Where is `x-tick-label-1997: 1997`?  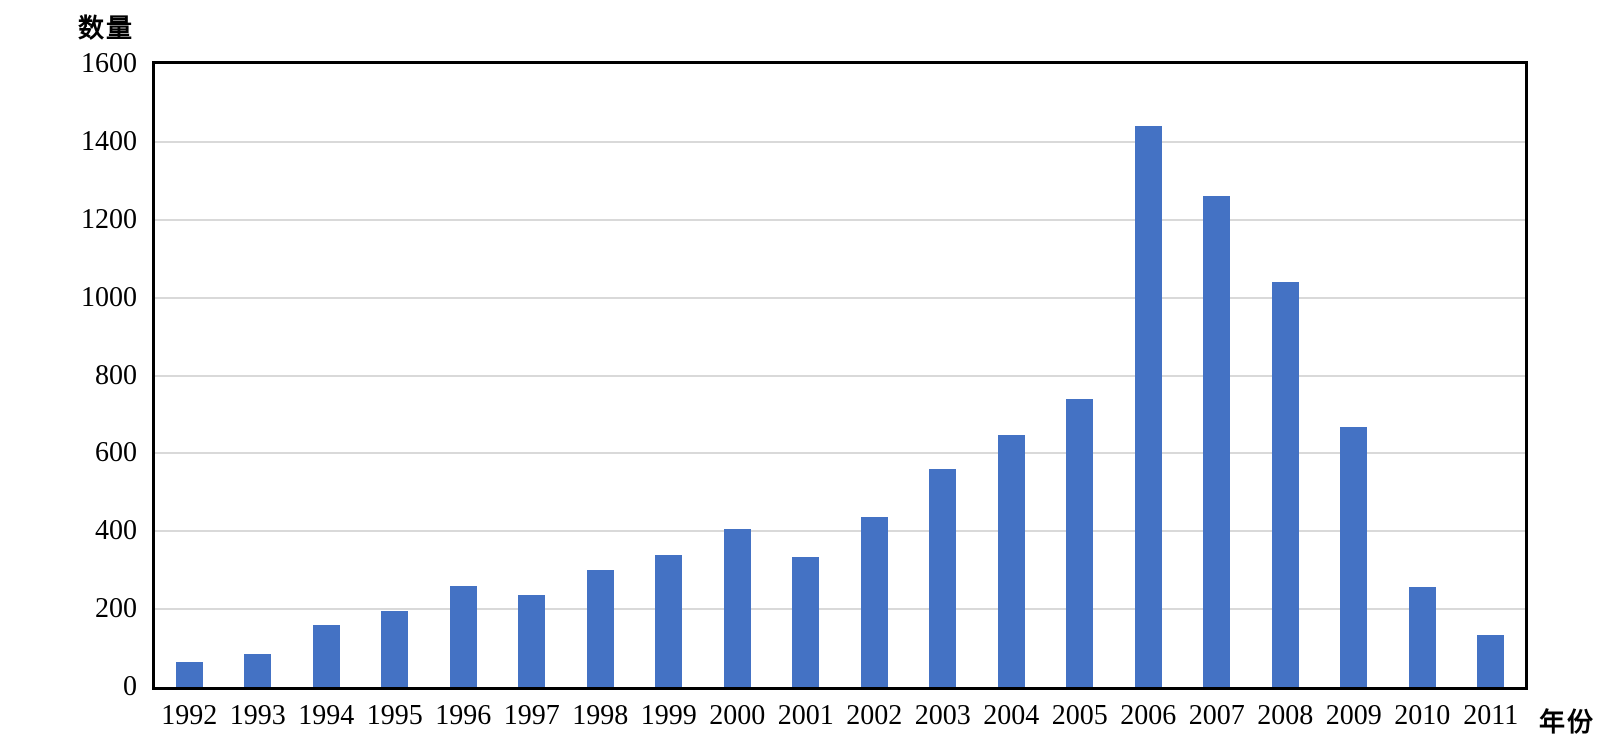 x-tick-label-1997: 1997 is located at coordinates (531, 715).